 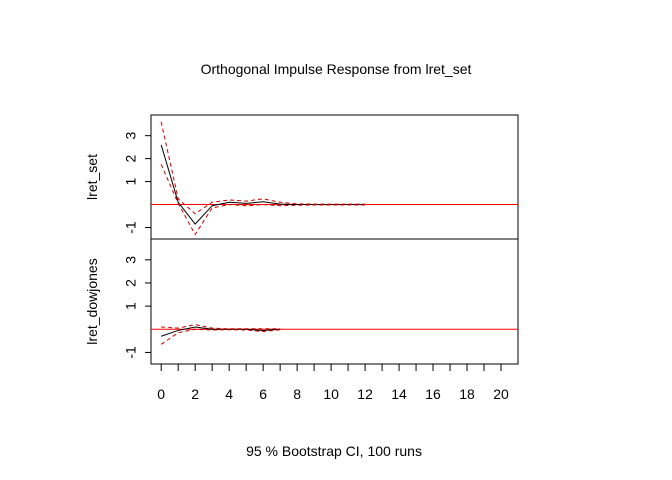 I want to click on x-tick-label: 8, so click(x=297, y=394).